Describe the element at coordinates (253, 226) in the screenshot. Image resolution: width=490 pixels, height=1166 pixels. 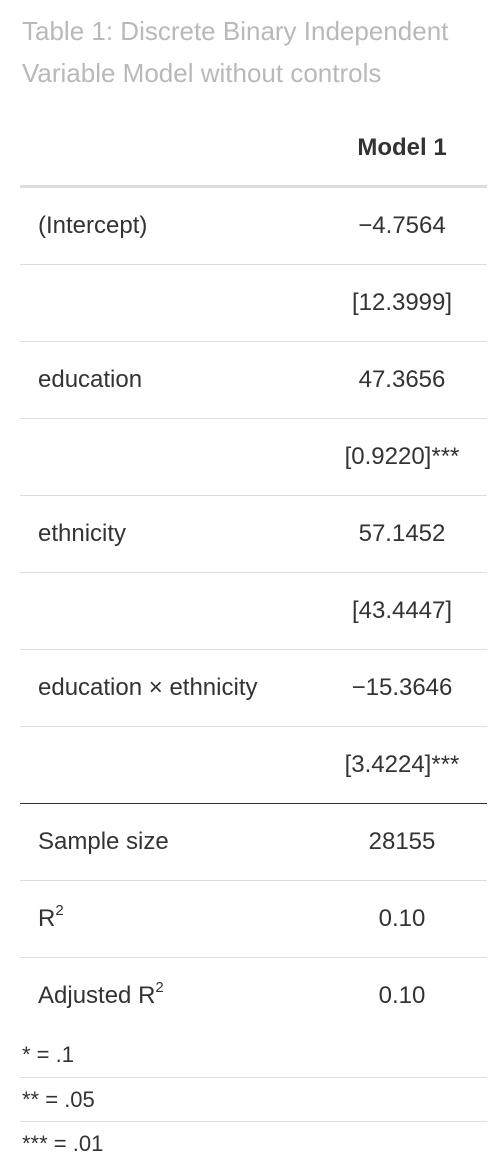
I see `coef-row-intercept: (Intercept) −4.7564` at that location.